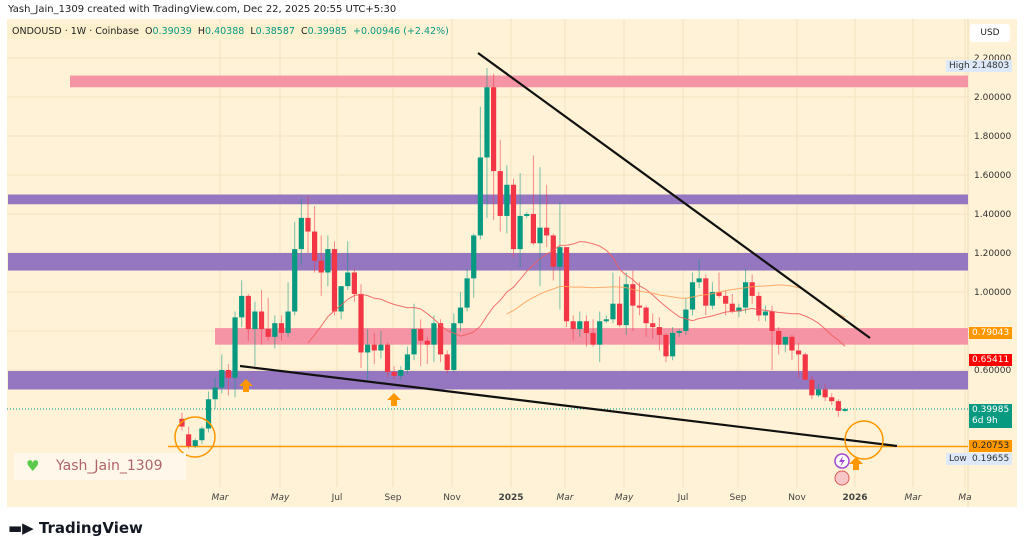 The height and width of the screenshot is (551, 1024). What do you see at coordinates (992, 293) in the screenshot?
I see `price-tick-label: 1.00000` at bounding box center [992, 293].